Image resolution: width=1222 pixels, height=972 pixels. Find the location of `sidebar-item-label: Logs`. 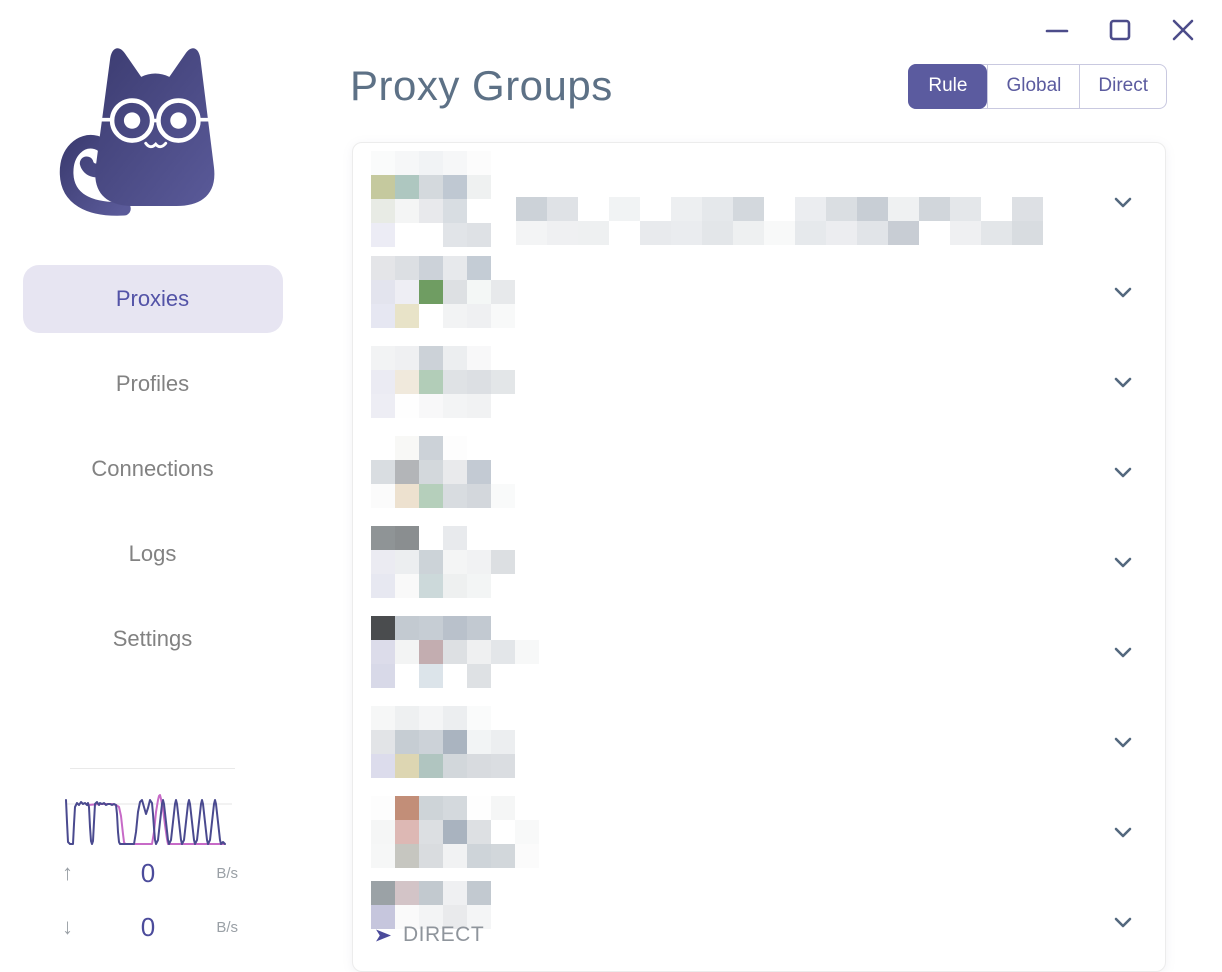

sidebar-item-label: Logs is located at coordinates (152, 553).